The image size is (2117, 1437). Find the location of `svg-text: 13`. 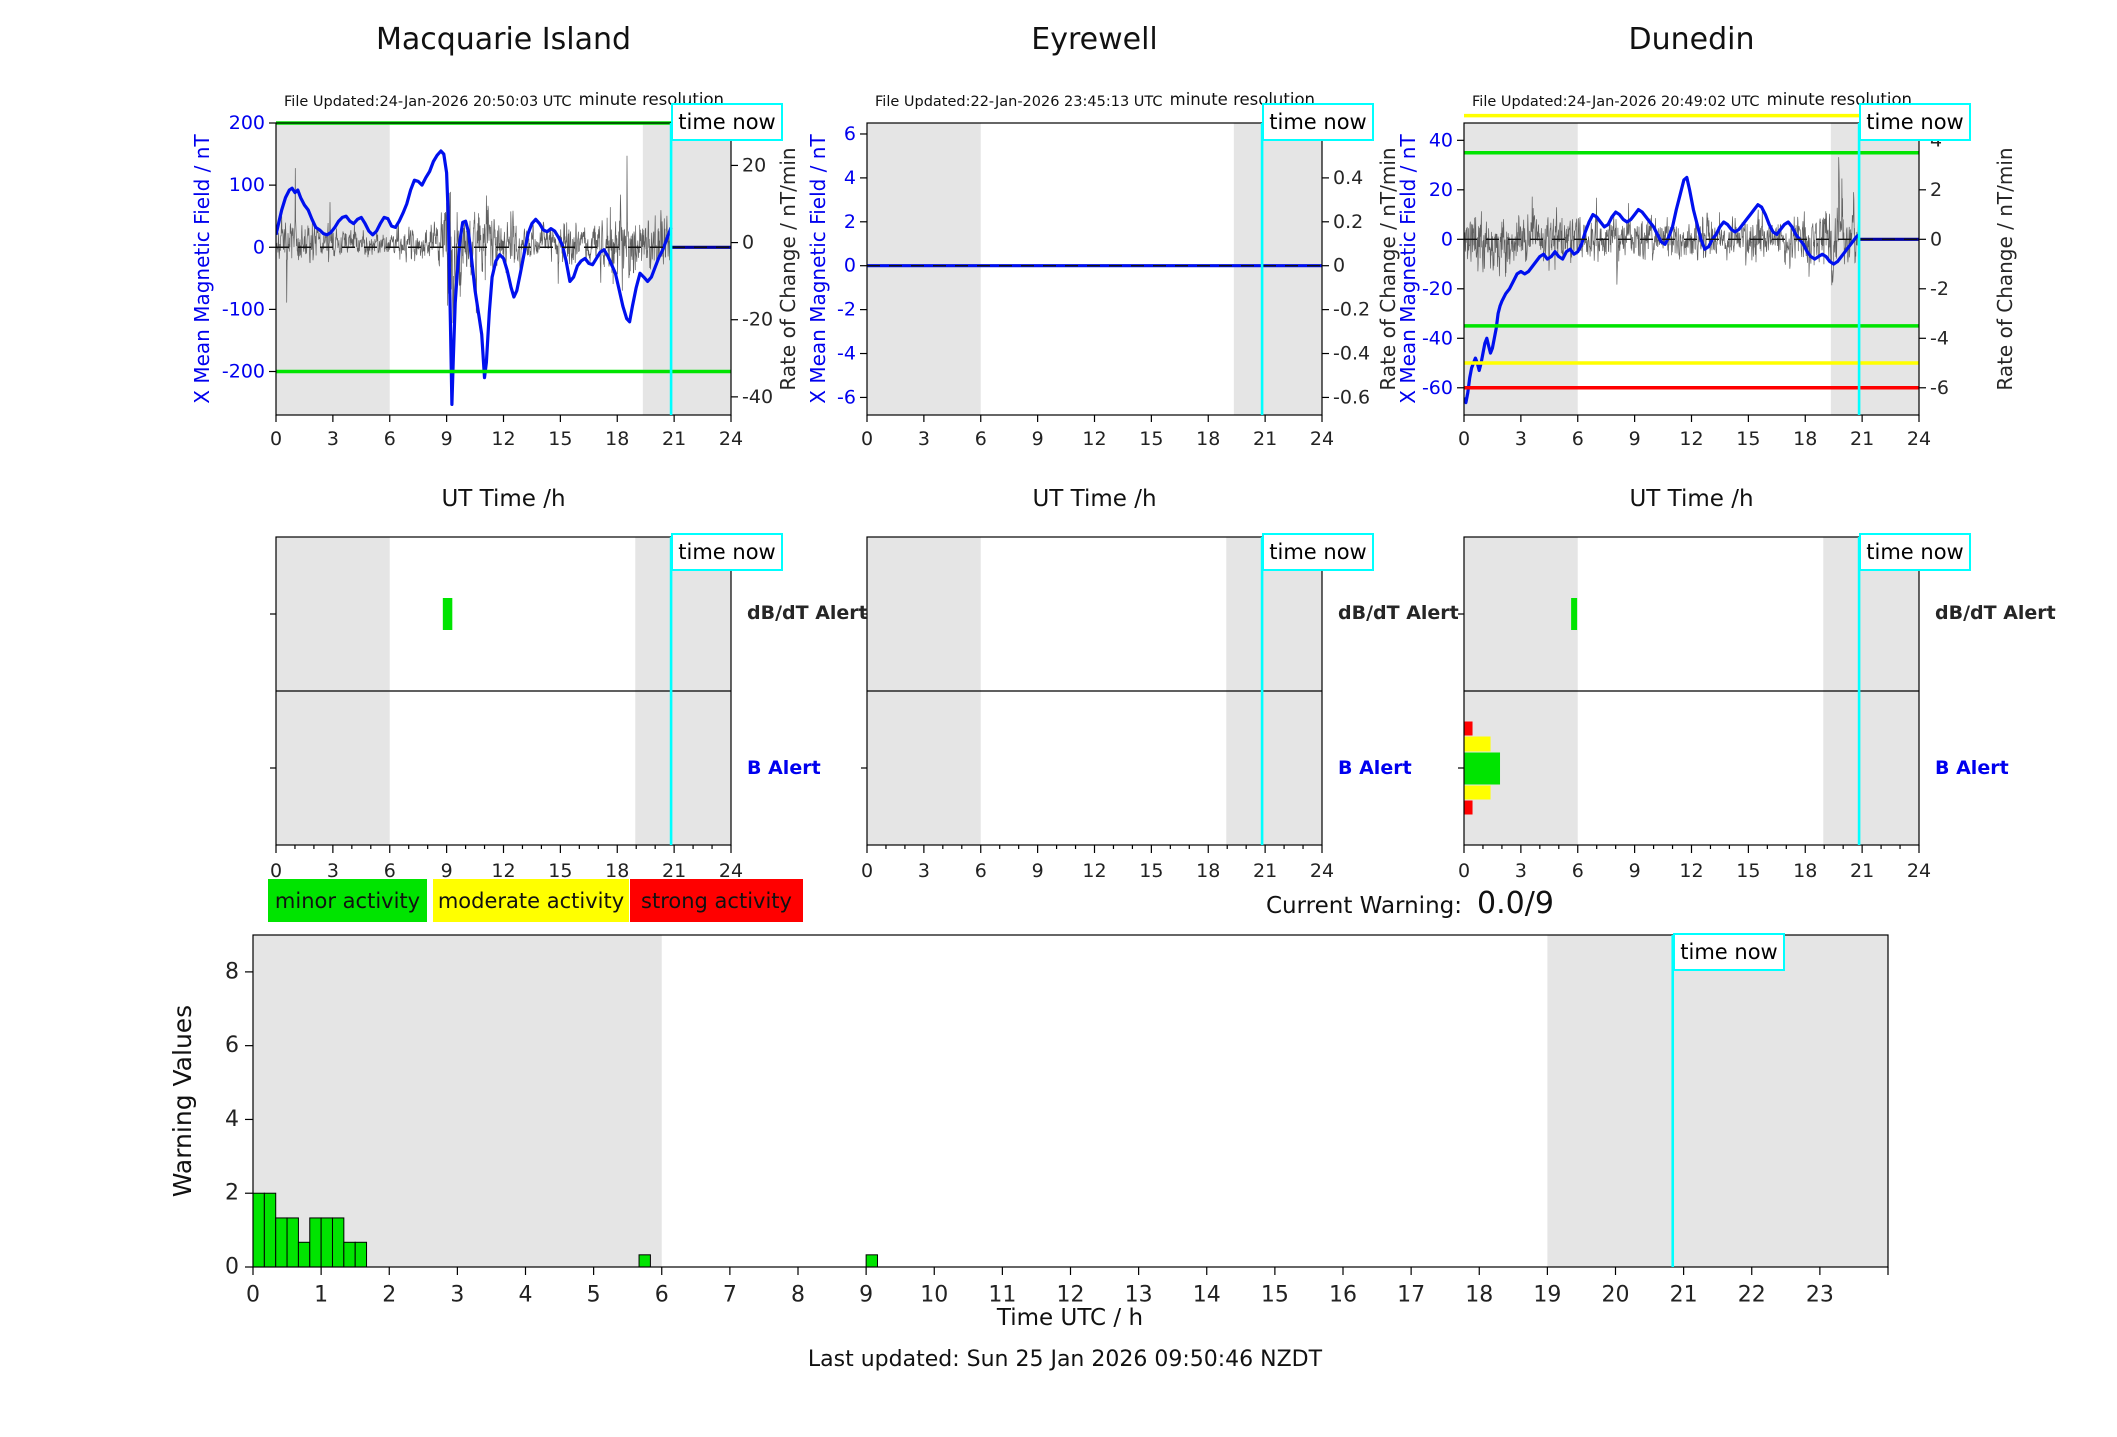

svg-text: 13 is located at coordinates (1139, 1295).